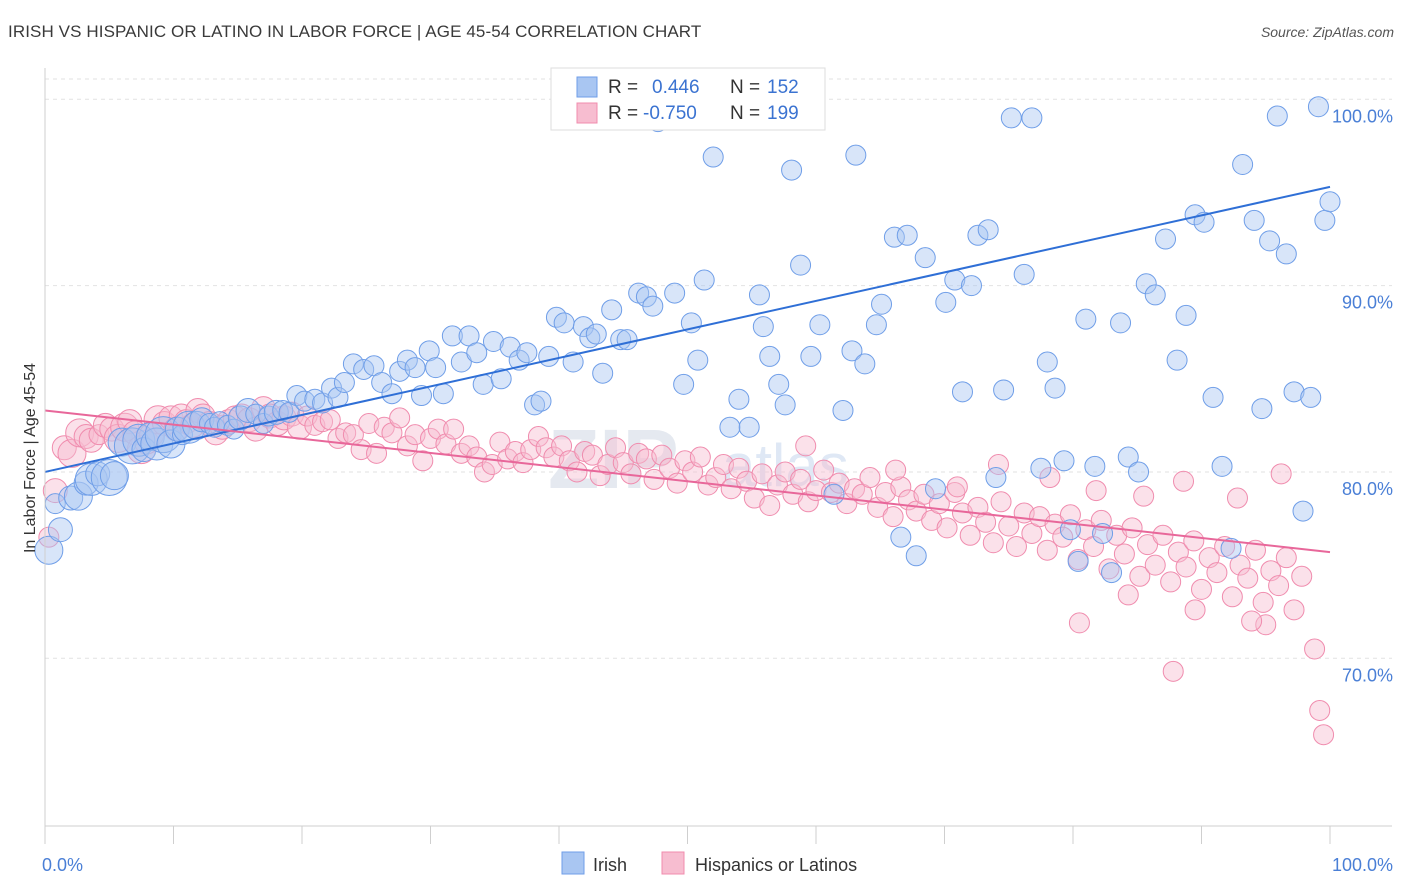  I want to click on hispanic-swatch-icon, so click(587, 113).